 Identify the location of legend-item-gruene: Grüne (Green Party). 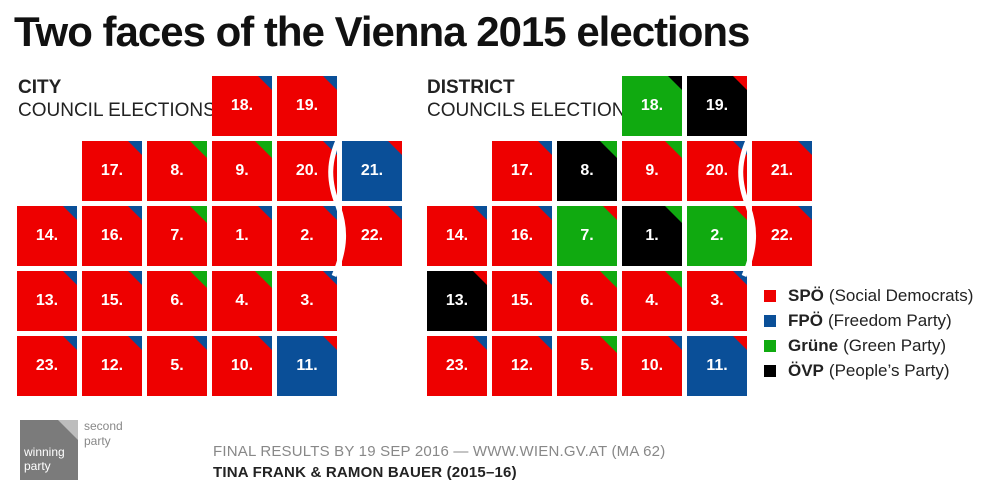
(868, 345).